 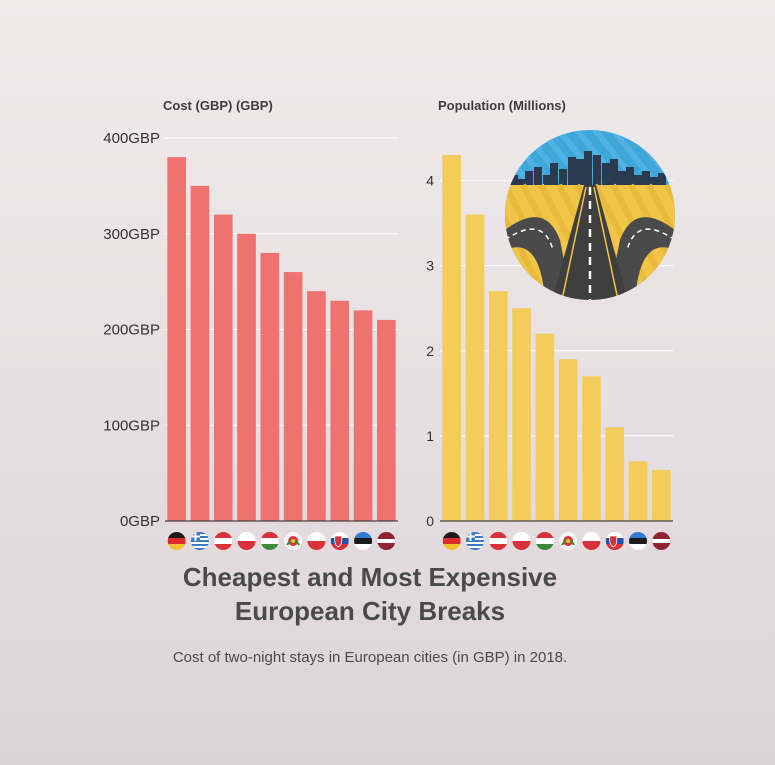 I want to click on title-line-1: Cheapest and Most Expensive, so click(x=370, y=577).